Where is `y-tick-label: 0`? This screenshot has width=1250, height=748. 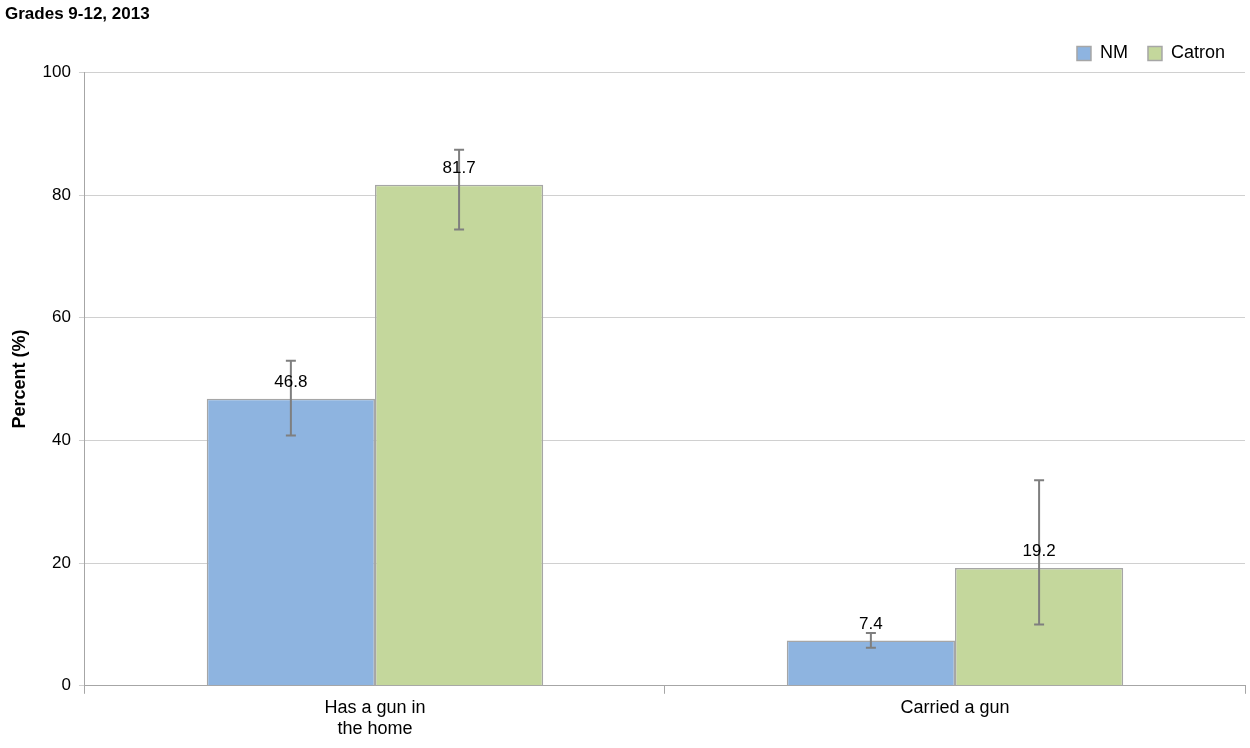
y-tick-label: 0 is located at coordinates (66, 685).